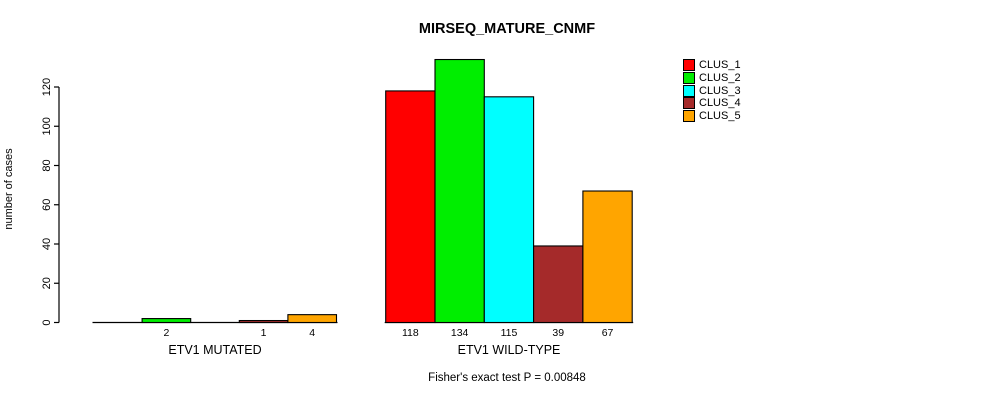 Image resolution: width=990 pixels, height=400 pixels. I want to click on legend-label: CLUS_2, so click(720, 78).